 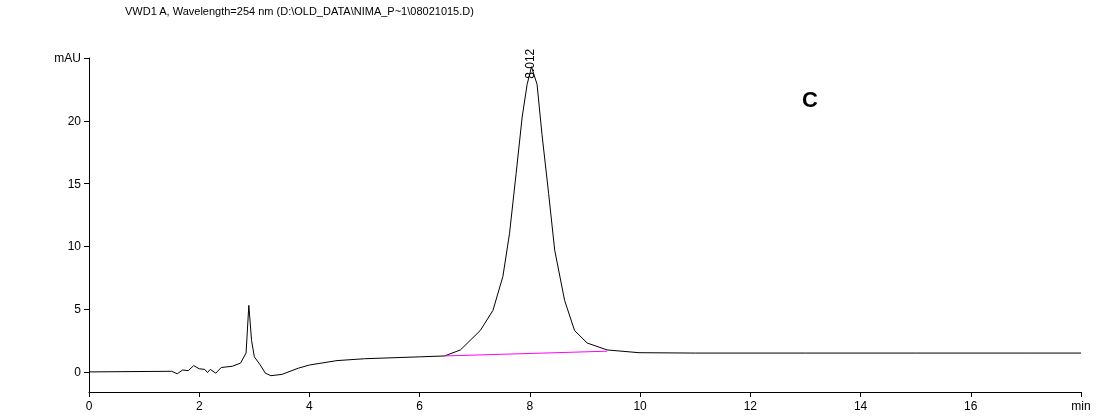 I want to click on chart-title: VWD1 A, Wavelength=254 nm (D:\OLD_DATA\NIMA_P~1\08021015.D), so click(x=299, y=10).